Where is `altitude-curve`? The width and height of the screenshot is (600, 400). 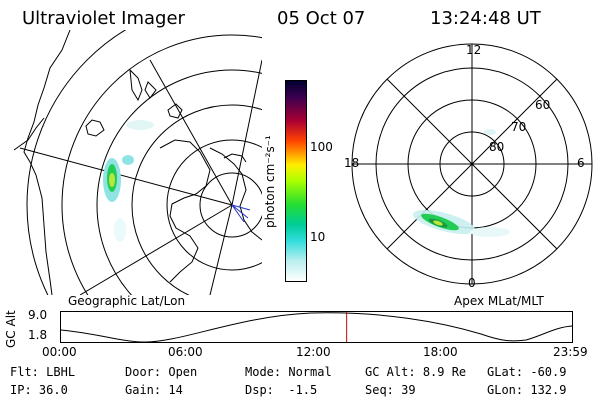
altitude-curve is located at coordinates (316, 327).